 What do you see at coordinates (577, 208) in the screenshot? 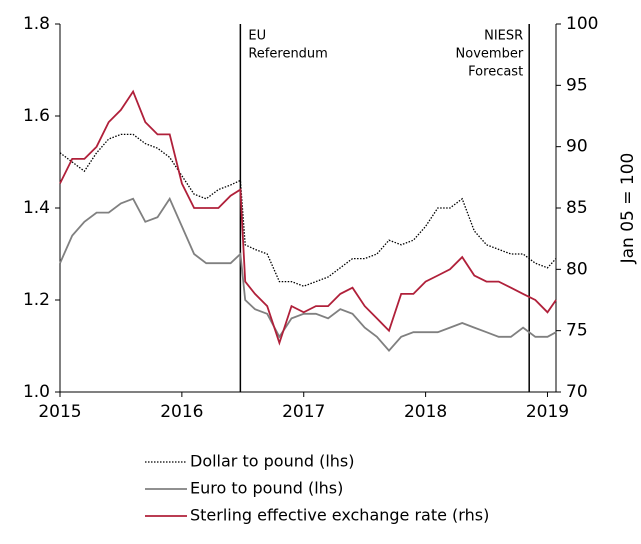
I see `y2-tick-label: 85` at bounding box center [577, 208].